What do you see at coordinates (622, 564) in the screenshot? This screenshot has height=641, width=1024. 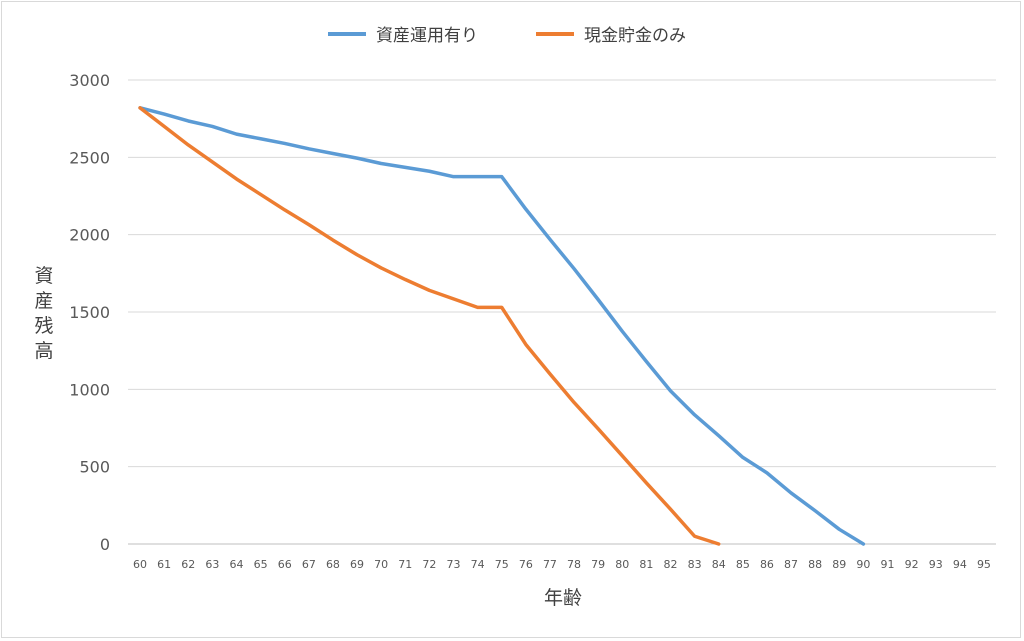 I see `x-tick-label: 80` at bounding box center [622, 564].